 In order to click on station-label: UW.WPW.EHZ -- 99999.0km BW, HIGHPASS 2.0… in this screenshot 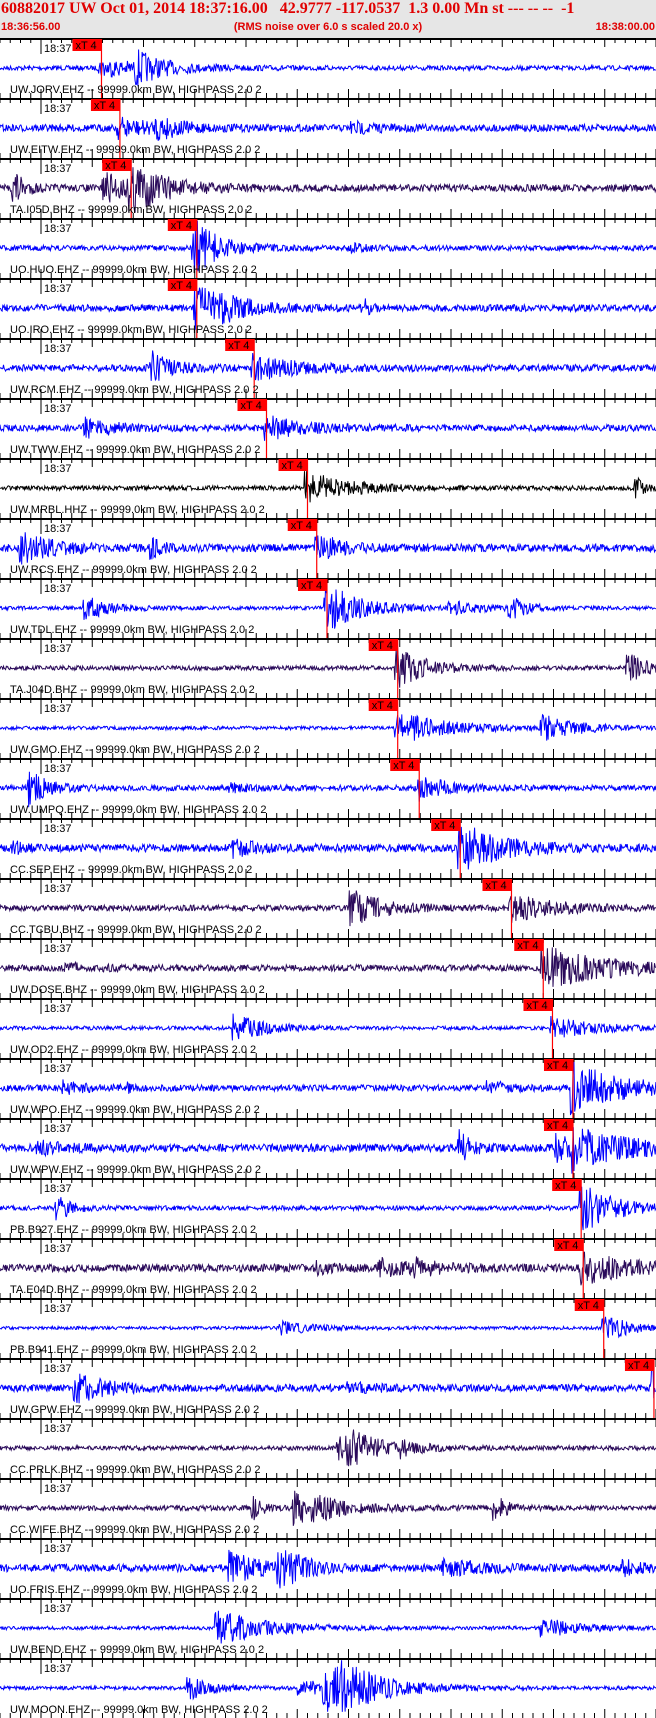, I will do `click(135, 1170)`.